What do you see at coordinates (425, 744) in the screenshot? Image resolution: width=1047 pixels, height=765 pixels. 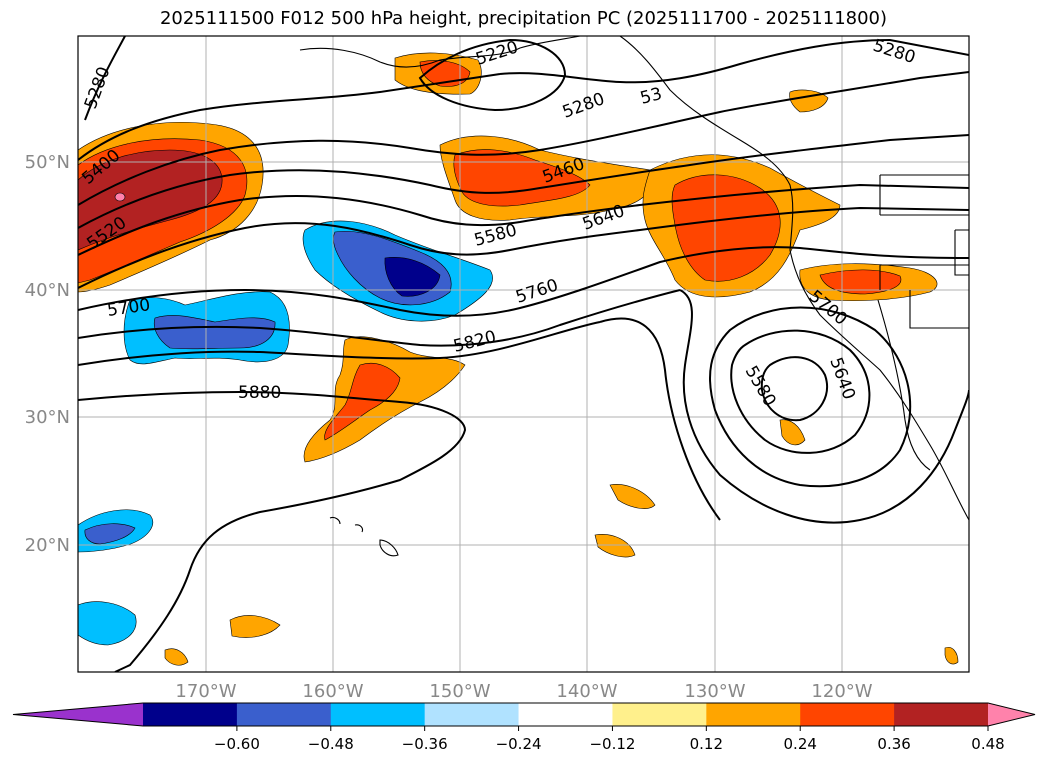 I see `colorbar-tick-label: −0.36` at bounding box center [425, 744].